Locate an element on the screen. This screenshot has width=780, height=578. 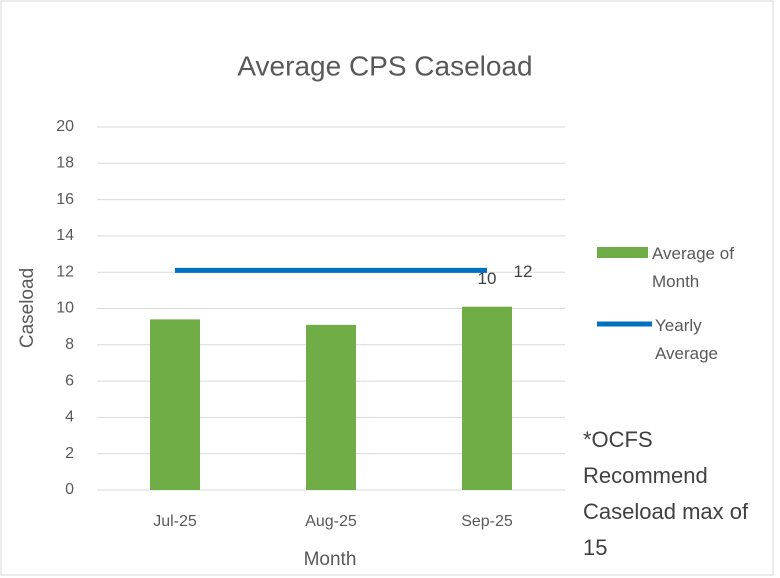
y-tick-label: 8 is located at coordinates (69, 344).